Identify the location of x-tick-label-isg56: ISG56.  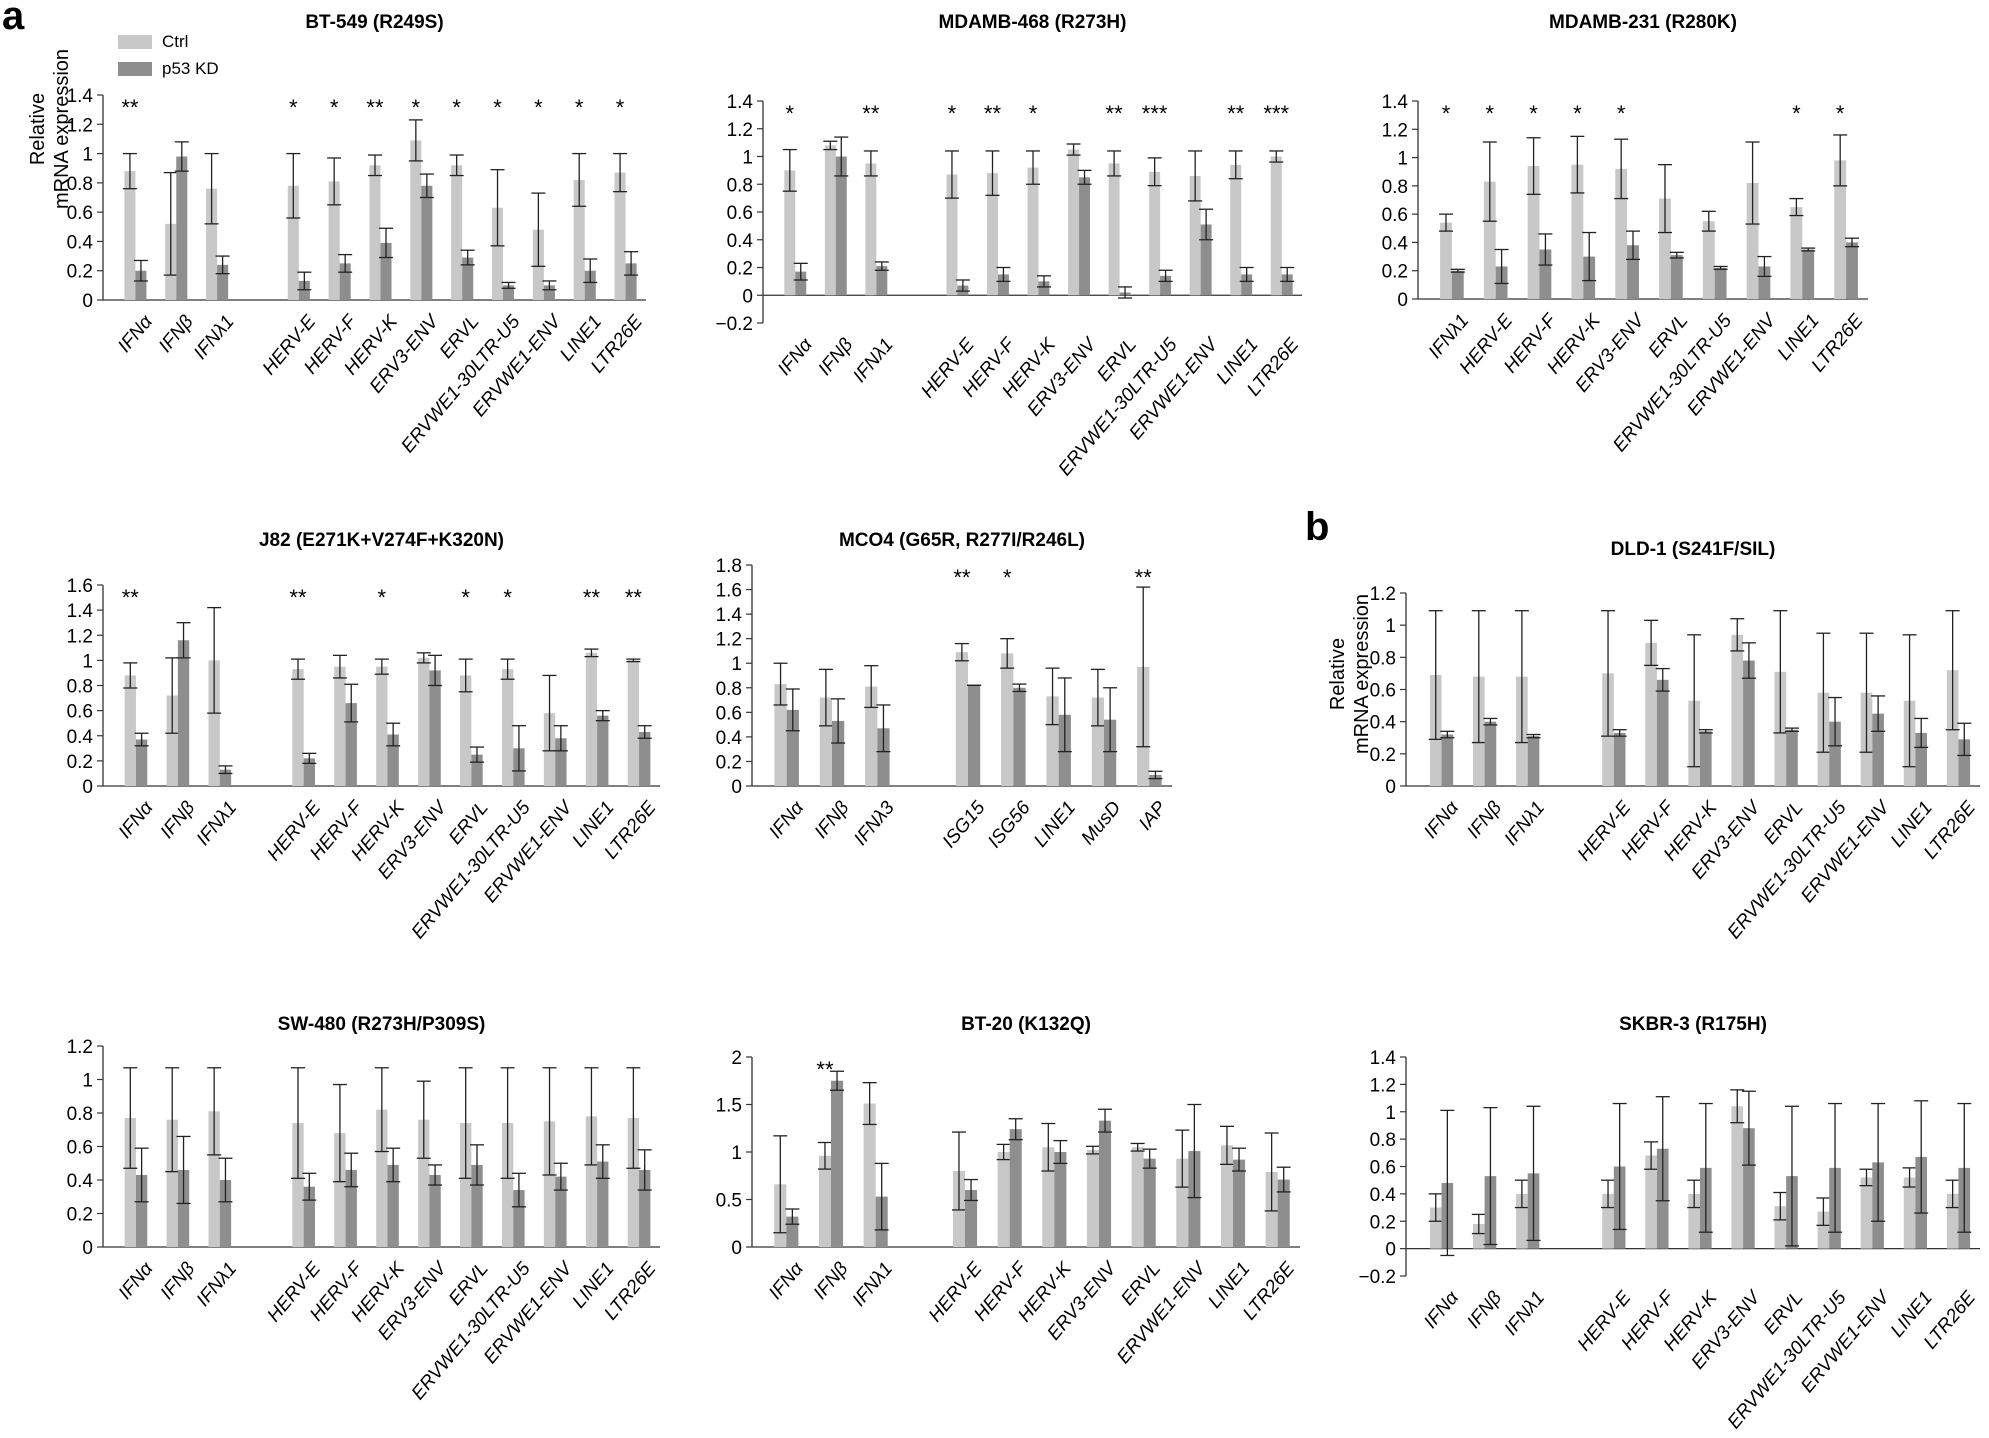
(1009, 824).